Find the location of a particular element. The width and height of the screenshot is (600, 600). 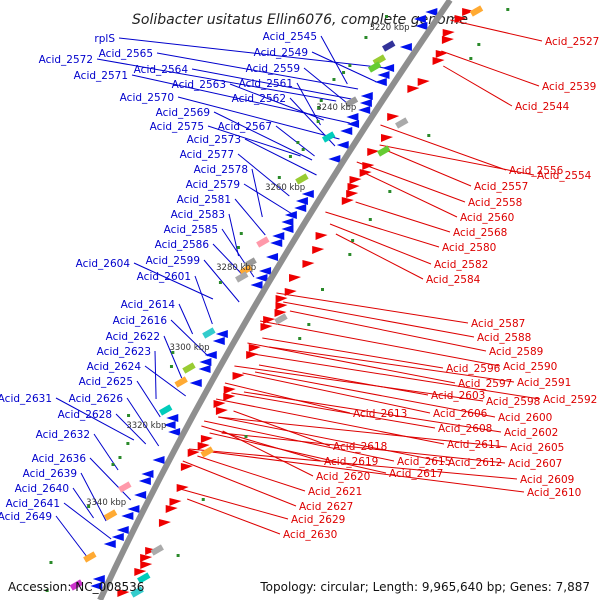

gene-label-left: Acid_2567 is located at coordinates (245, 127).